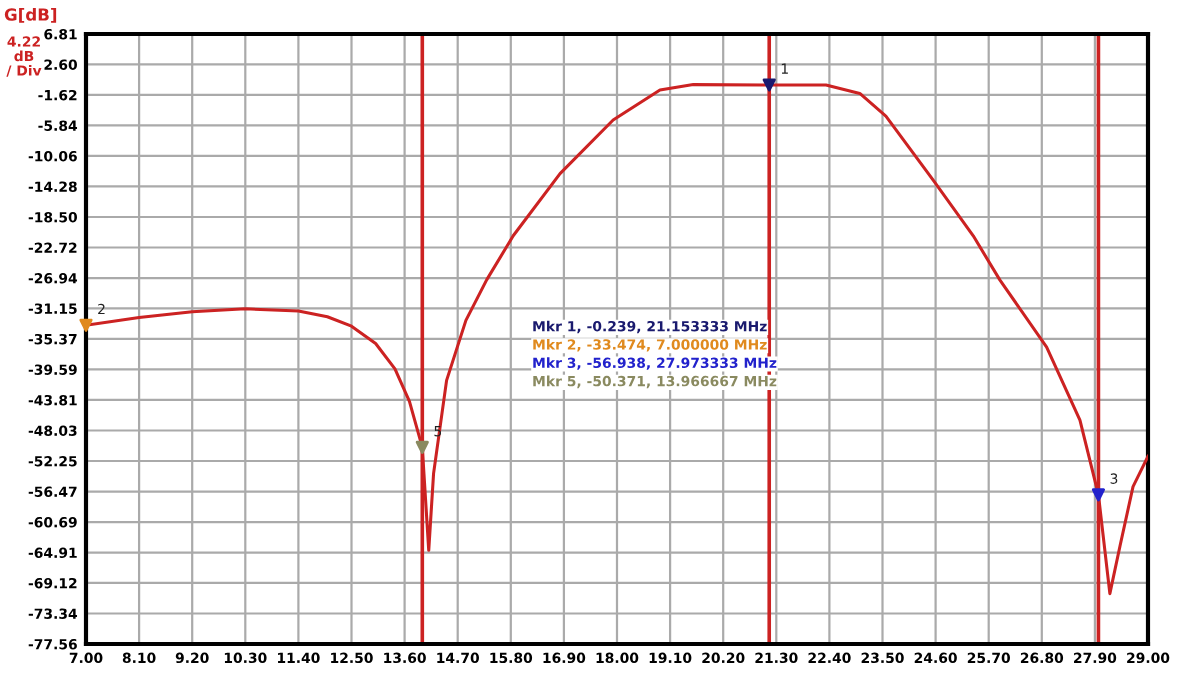 The image size is (1184, 686). What do you see at coordinates (30, 15) in the screenshot?
I see `y-axis-title: G[dB]` at bounding box center [30, 15].